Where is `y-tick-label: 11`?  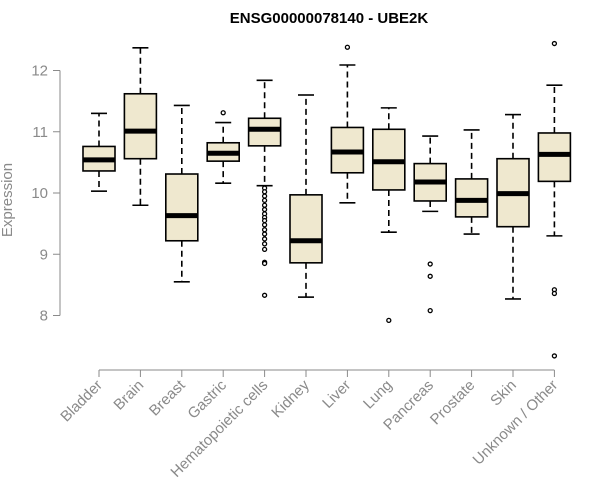 y-tick-label: 11 is located at coordinates (40, 132).